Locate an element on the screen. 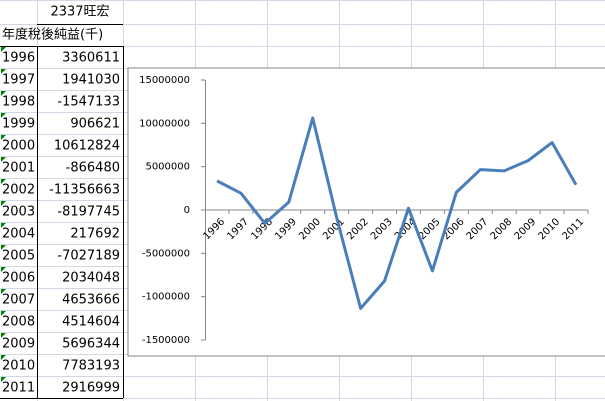 This screenshot has width=605, height=401. value-cell: -8197745 is located at coordinates (88, 212).